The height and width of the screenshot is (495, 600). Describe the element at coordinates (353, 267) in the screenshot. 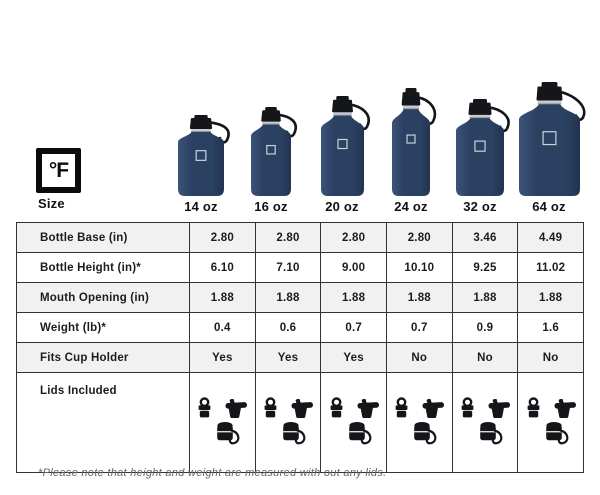

I see `spec-cell: 9.00` at that location.